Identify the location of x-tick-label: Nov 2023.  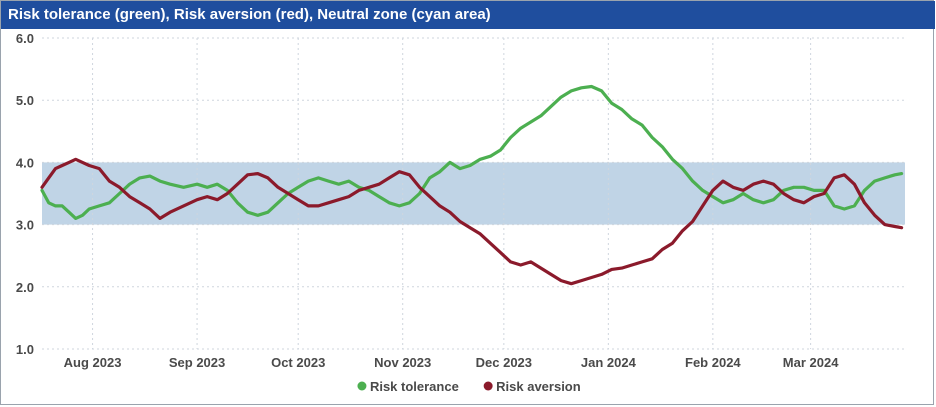
(402, 362).